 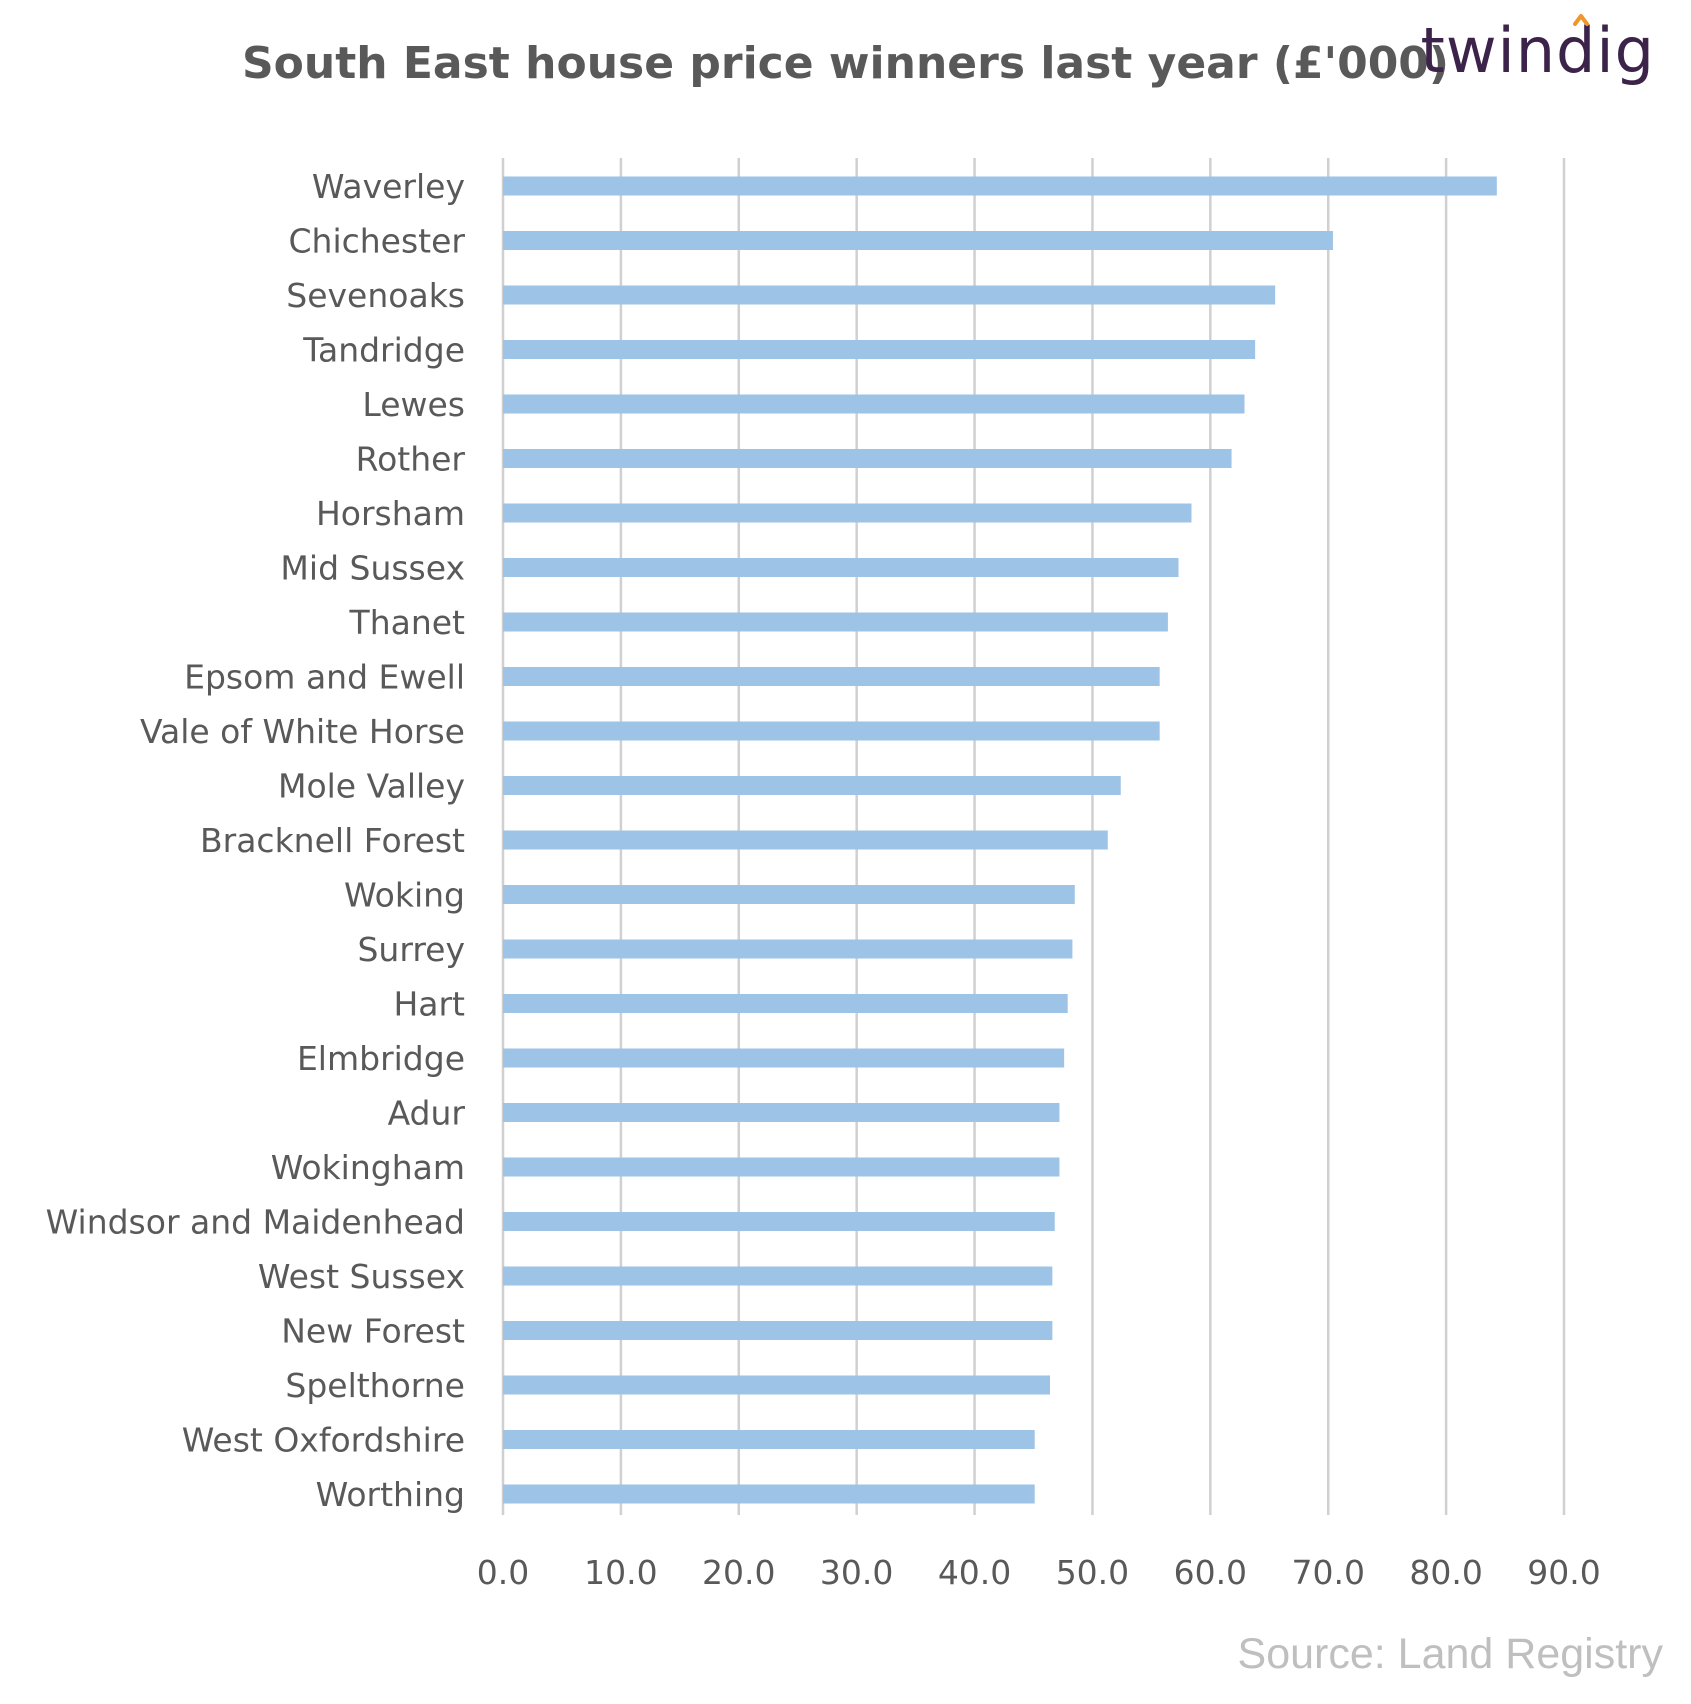 I want to click on category-label: Vale of White Horse, so click(x=302, y=731).